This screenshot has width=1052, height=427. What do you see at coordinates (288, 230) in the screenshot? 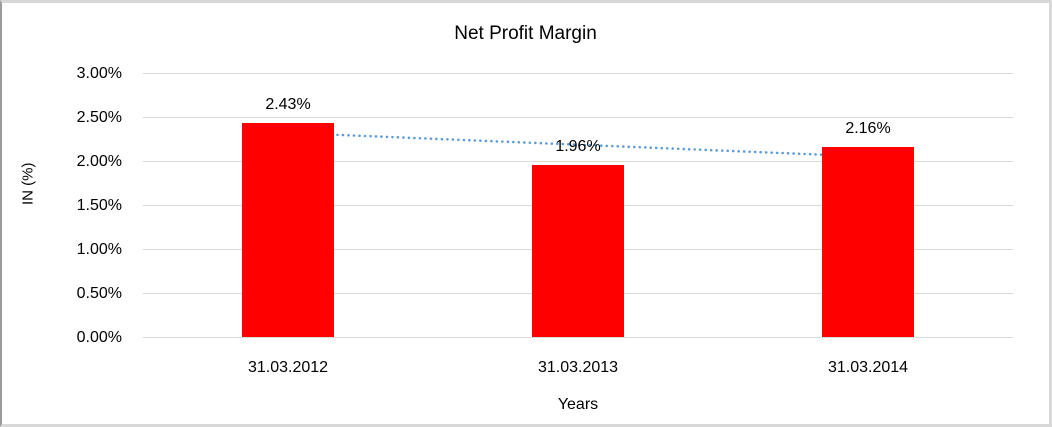
I see `bar-31.03.2012` at bounding box center [288, 230].